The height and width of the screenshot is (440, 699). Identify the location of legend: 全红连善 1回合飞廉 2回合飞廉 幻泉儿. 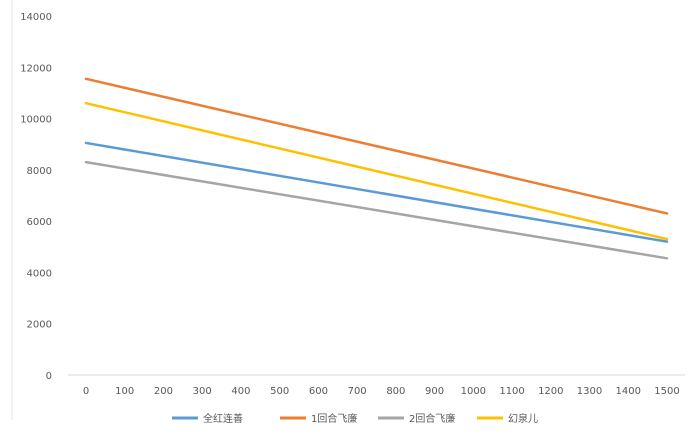
(355, 418).